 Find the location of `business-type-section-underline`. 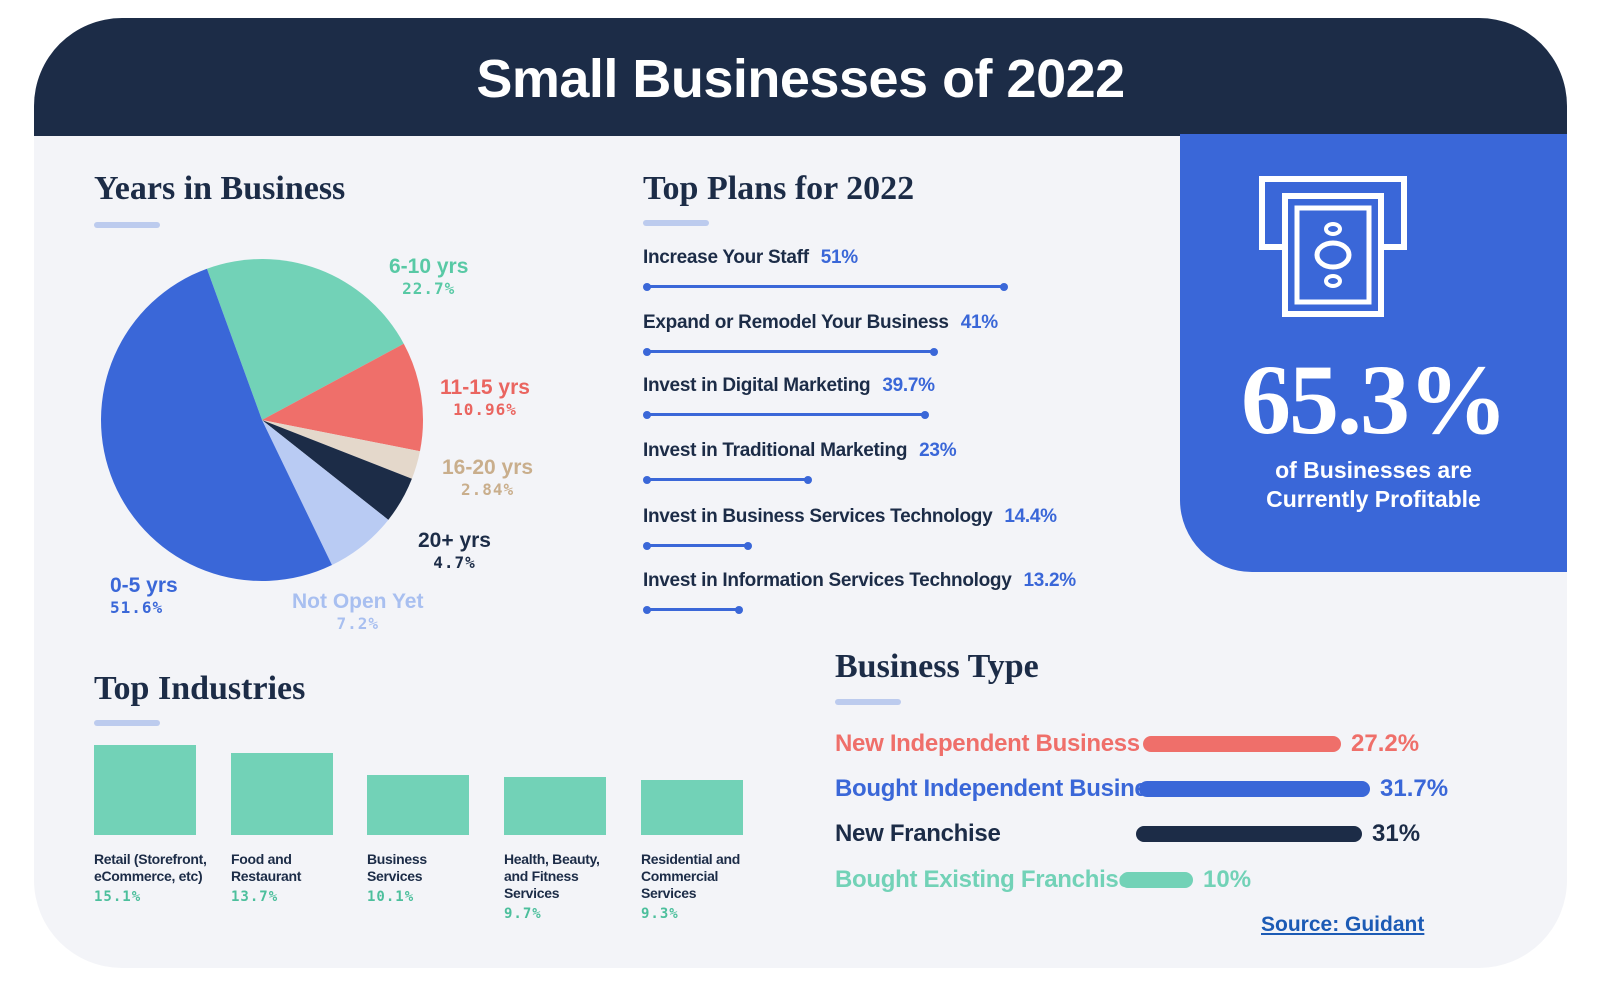

business-type-section-underline is located at coordinates (868, 702).